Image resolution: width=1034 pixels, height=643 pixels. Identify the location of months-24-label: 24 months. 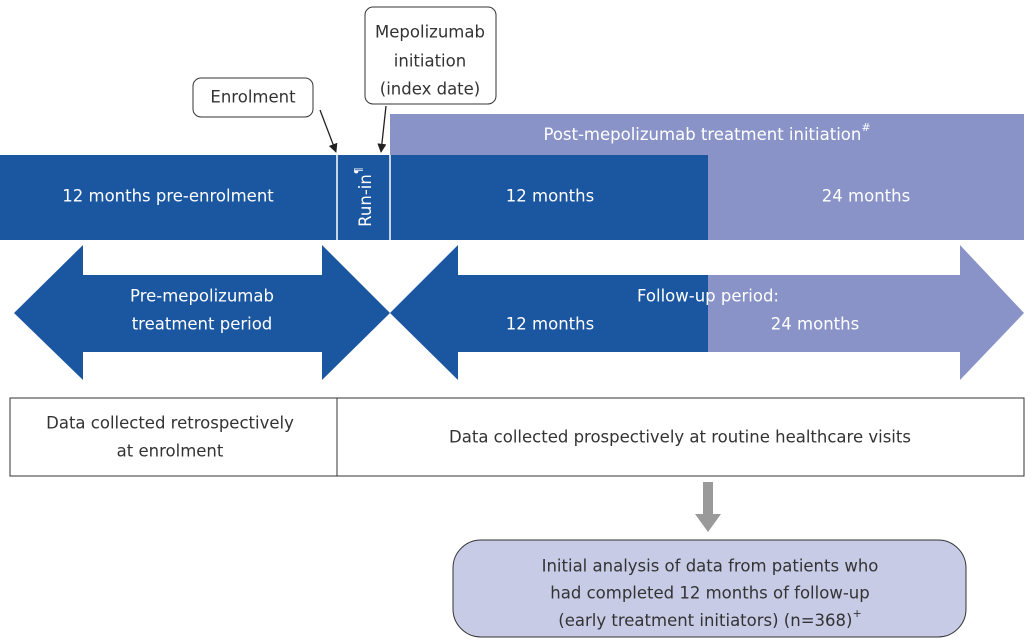
(866, 196).